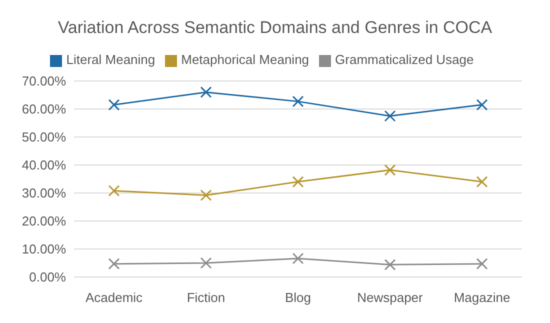 This screenshot has width=550, height=323. Describe the element at coordinates (111, 59) in the screenshot. I see `legend-label: Literal Meaning` at that location.